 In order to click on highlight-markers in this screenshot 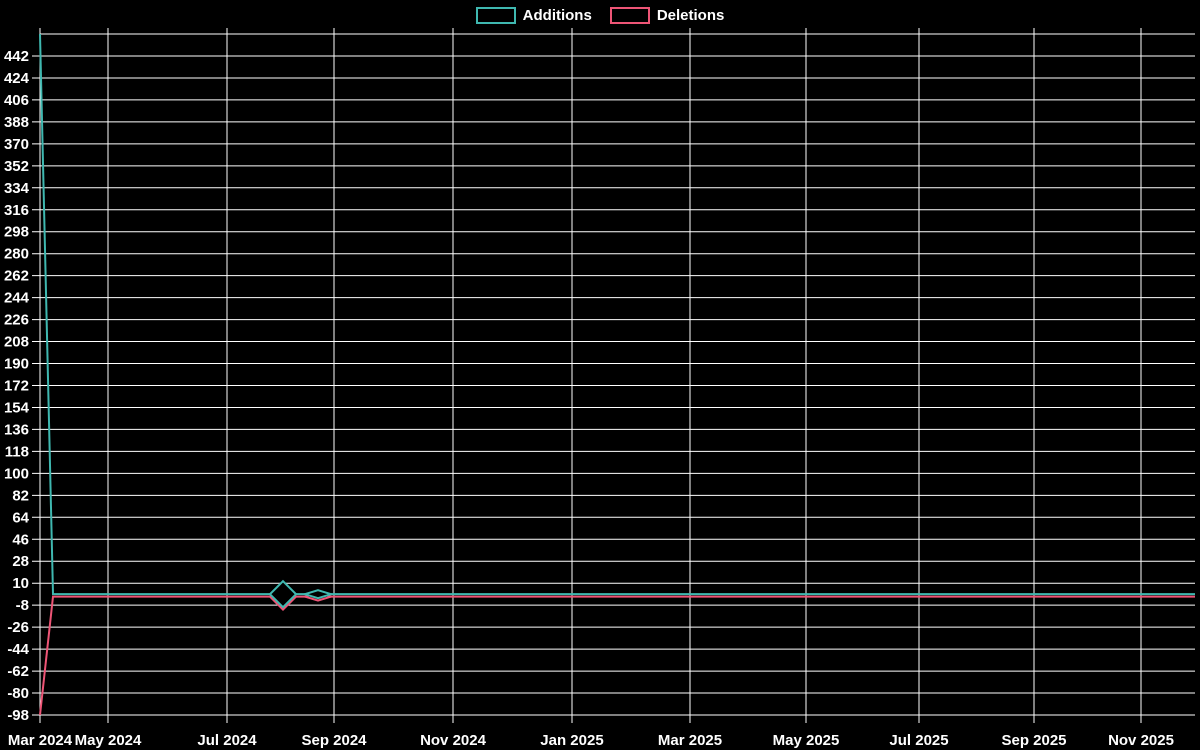, I will do `click(301, 595)`.